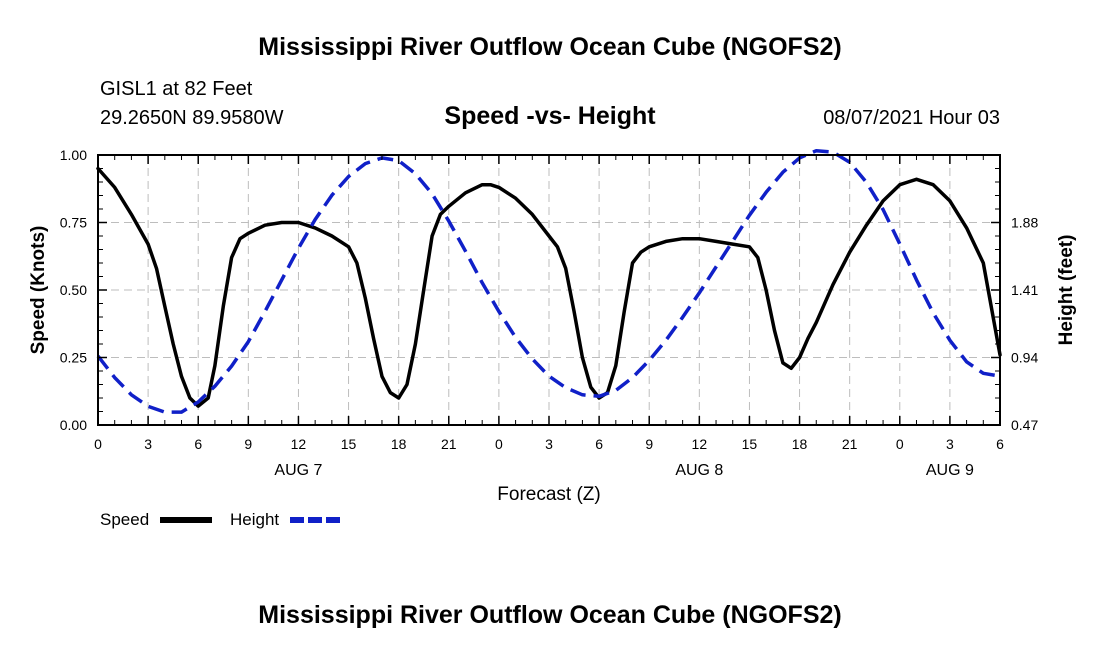  Describe the element at coordinates (548, 494) in the screenshot. I see `x-axis-label: Forecast (Z)` at that location.